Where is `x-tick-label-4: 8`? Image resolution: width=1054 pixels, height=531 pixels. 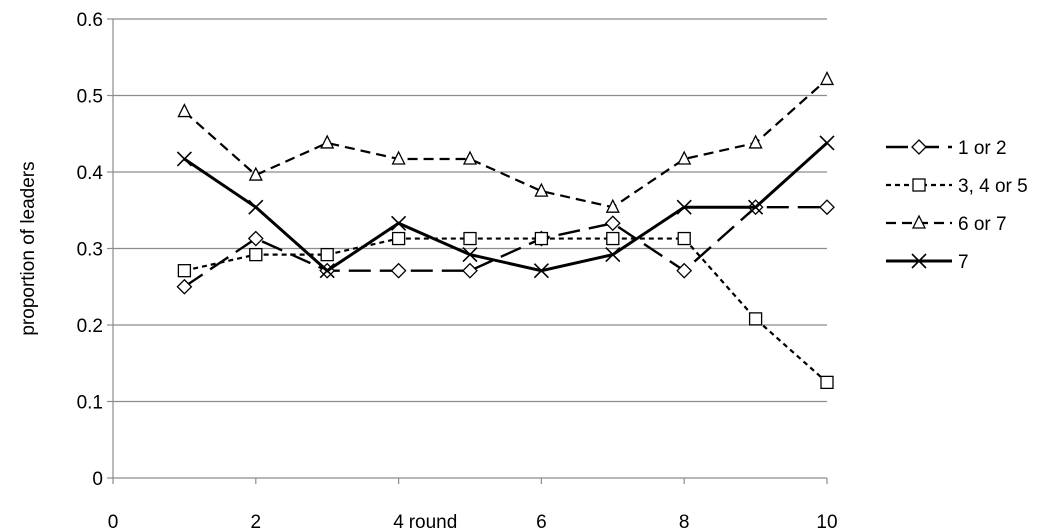 x-tick-label-4: 8 is located at coordinates (684, 521).